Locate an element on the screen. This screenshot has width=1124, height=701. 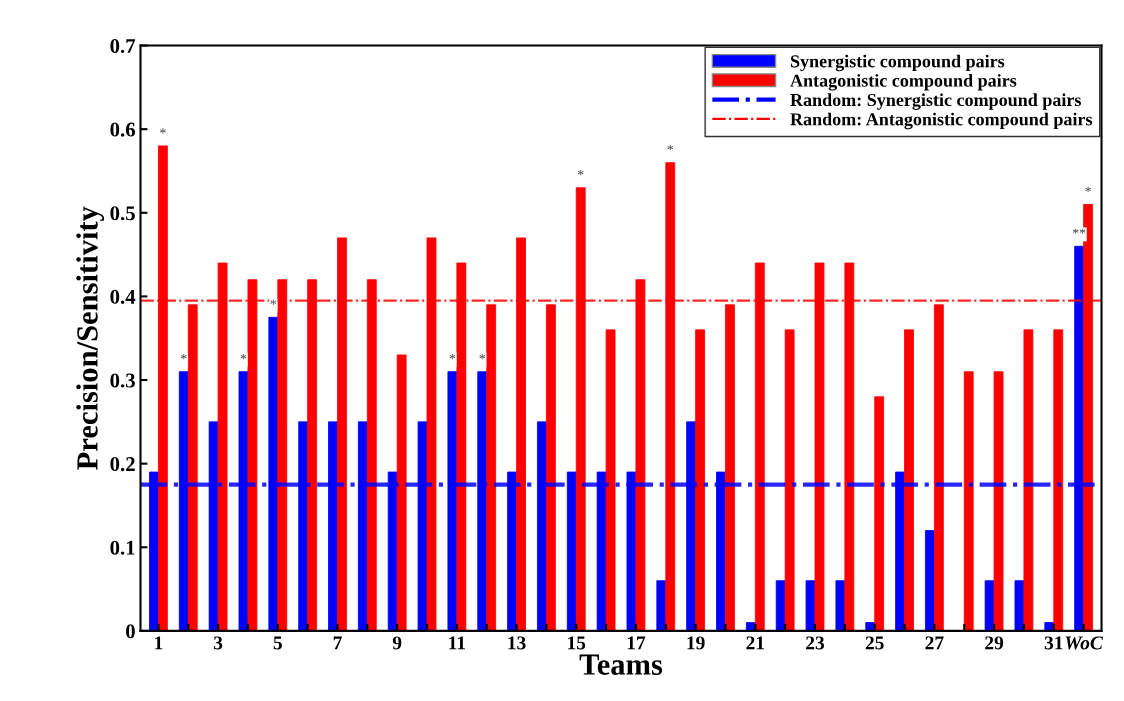
x-tick-label: WoC is located at coordinates (1084, 643).